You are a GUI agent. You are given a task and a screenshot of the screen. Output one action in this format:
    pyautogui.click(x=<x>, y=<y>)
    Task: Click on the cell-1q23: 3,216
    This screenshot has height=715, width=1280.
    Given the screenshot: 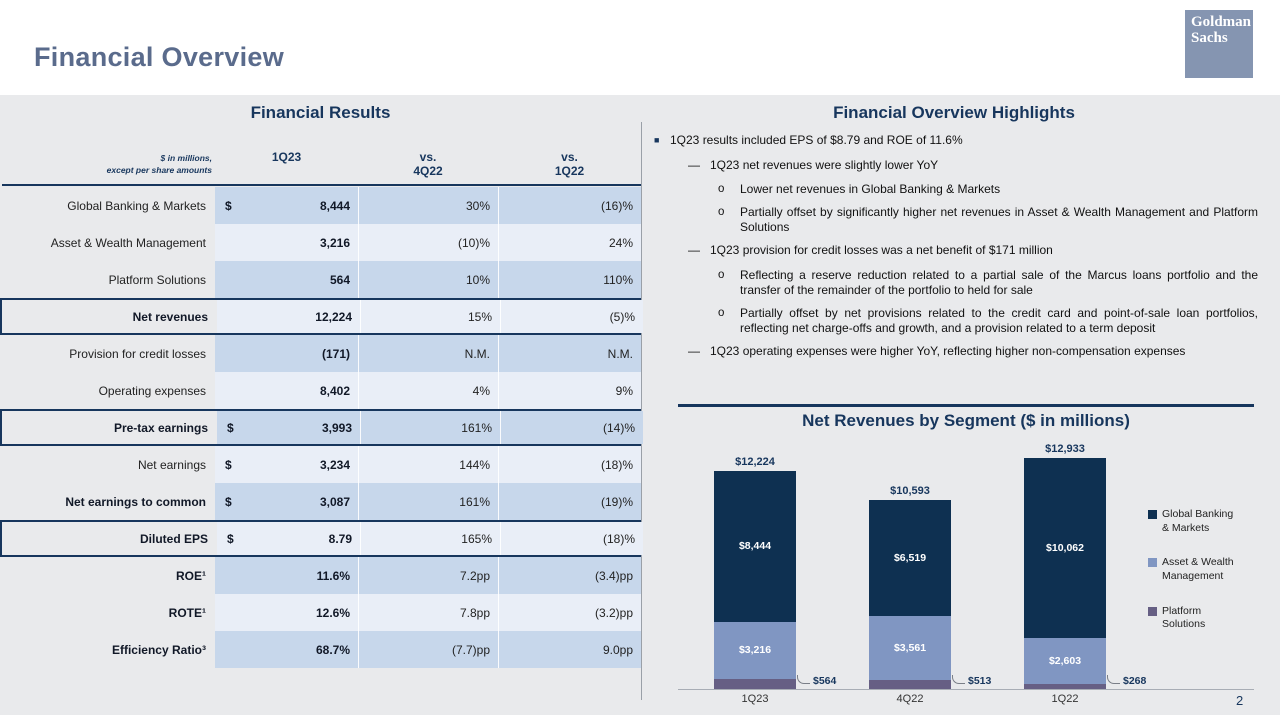 What is the action you would take?
    pyautogui.click(x=286, y=242)
    